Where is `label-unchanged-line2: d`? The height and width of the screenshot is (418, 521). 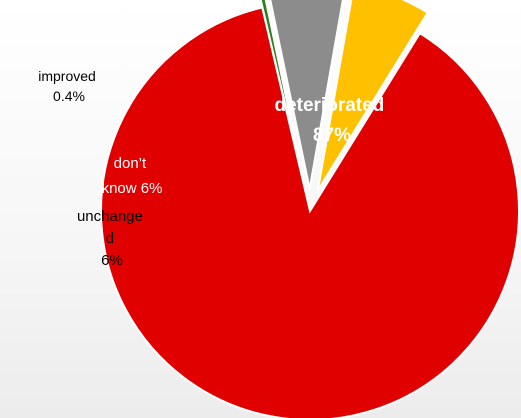 label-unchanged-line2: d is located at coordinates (110, 238).